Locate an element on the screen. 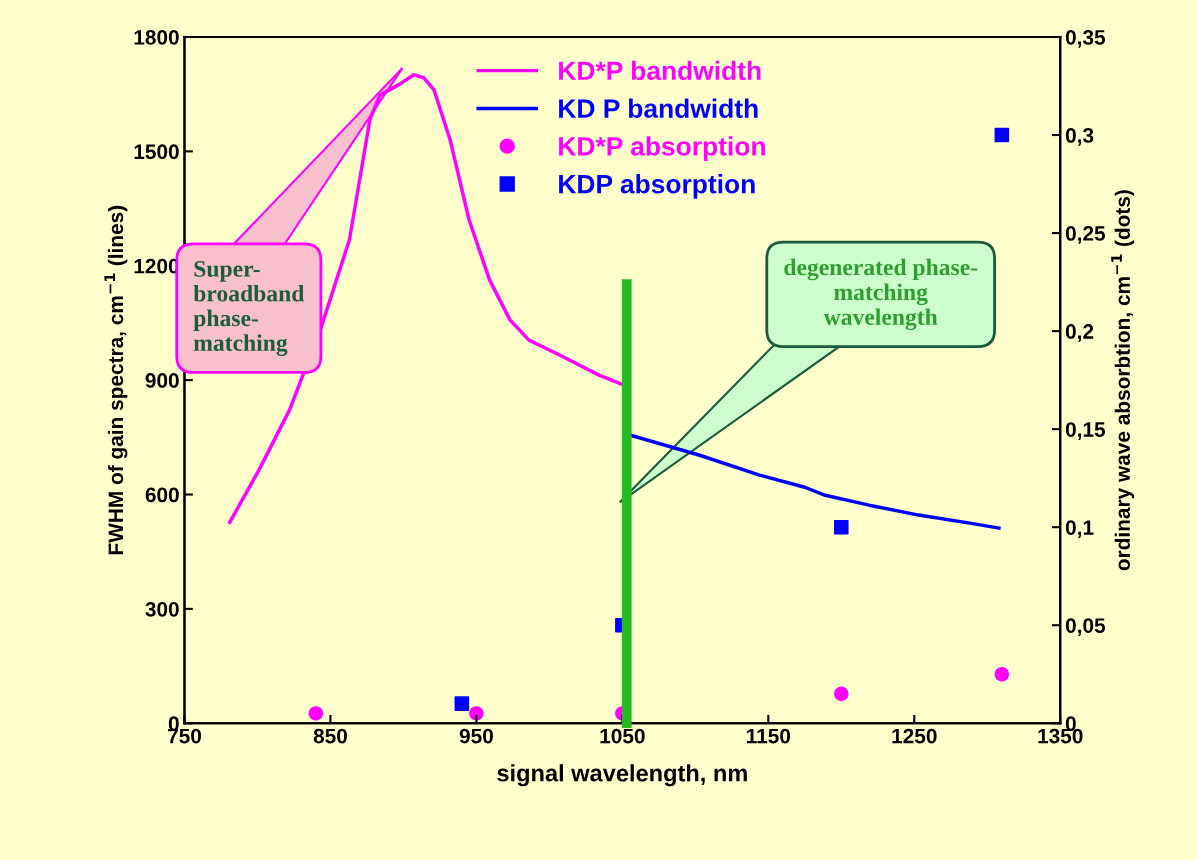 The height and width of the screenshot is (860, 1198). y2-axis-title: ordinary wave absorbtion, cm$^{−1}$ (dots) is located at coordinates (1123, 380).